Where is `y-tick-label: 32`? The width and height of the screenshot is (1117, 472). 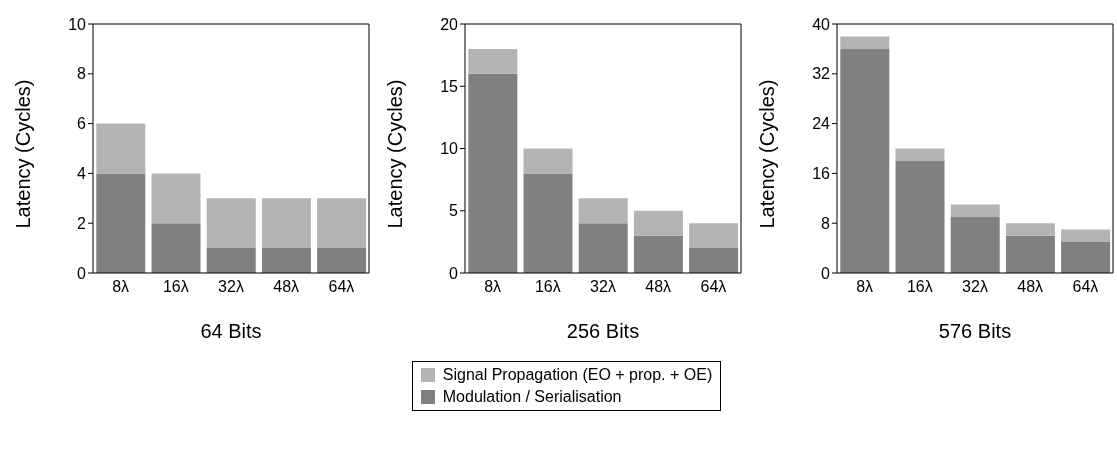
y-tick-label: 32 is located at coordinates (821, 74).